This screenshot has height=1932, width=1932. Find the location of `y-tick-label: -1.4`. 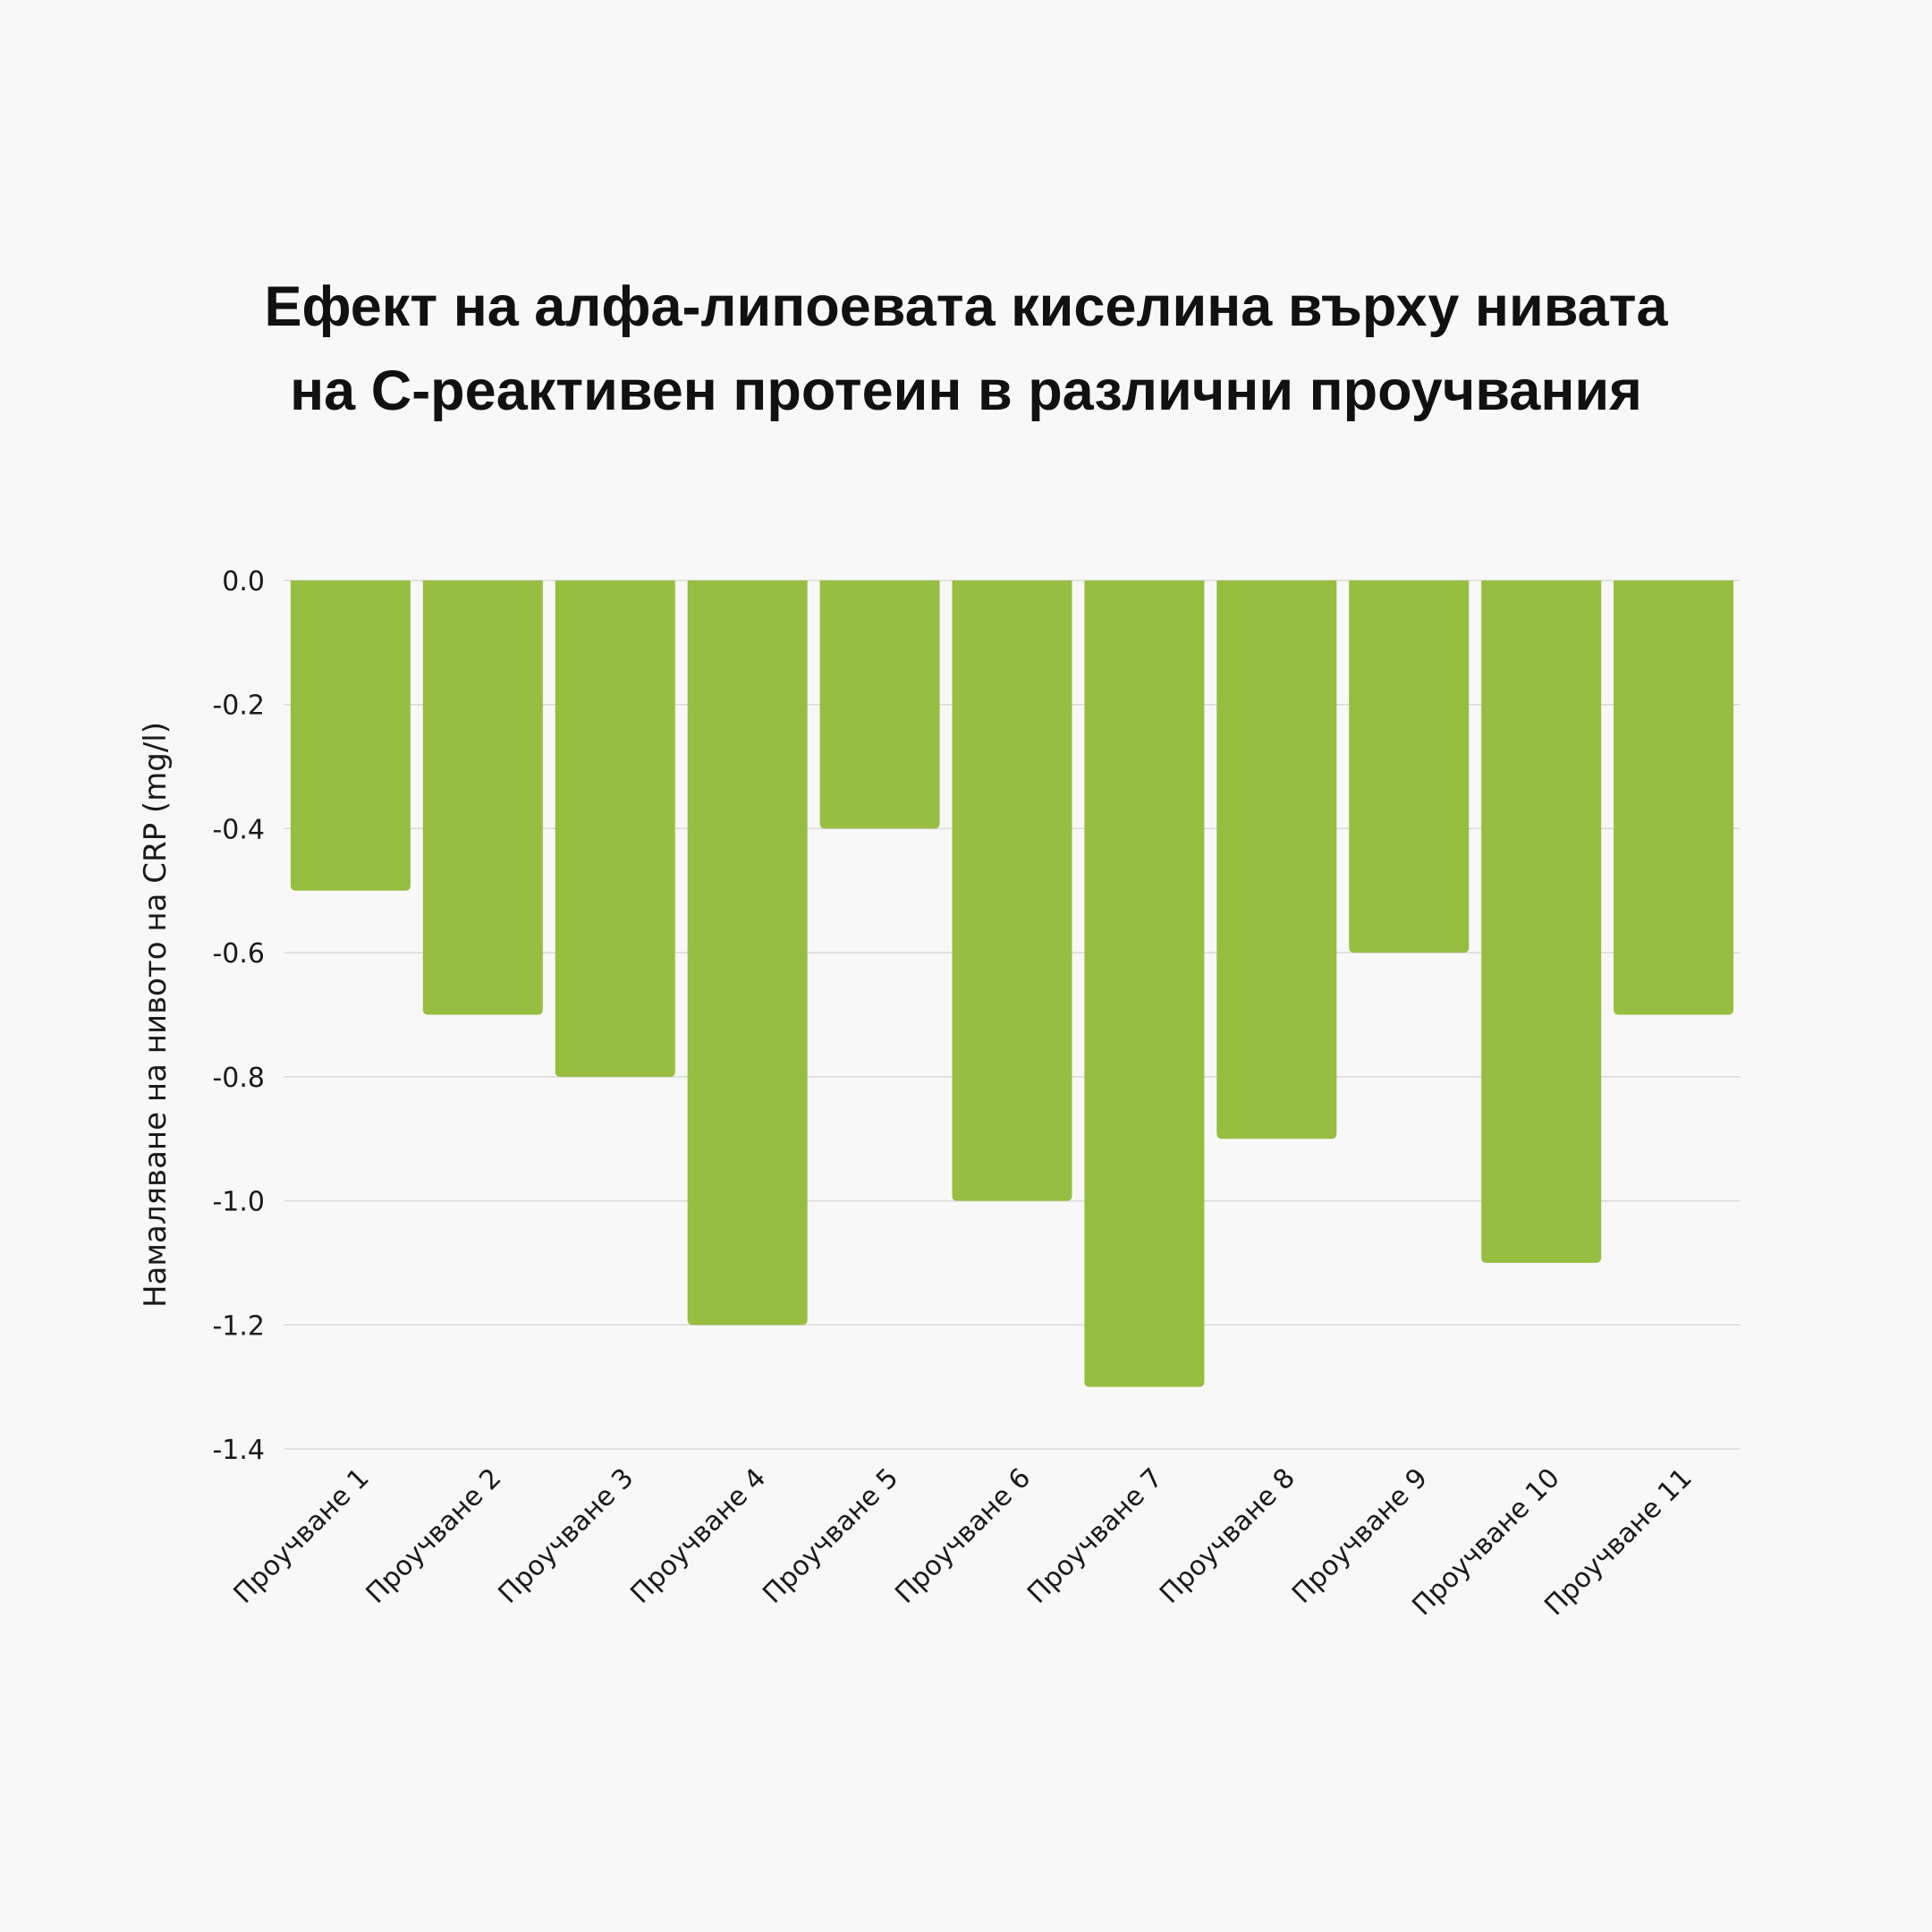

y-tick-label: -1.4 is located at coordinates (238, 1450).